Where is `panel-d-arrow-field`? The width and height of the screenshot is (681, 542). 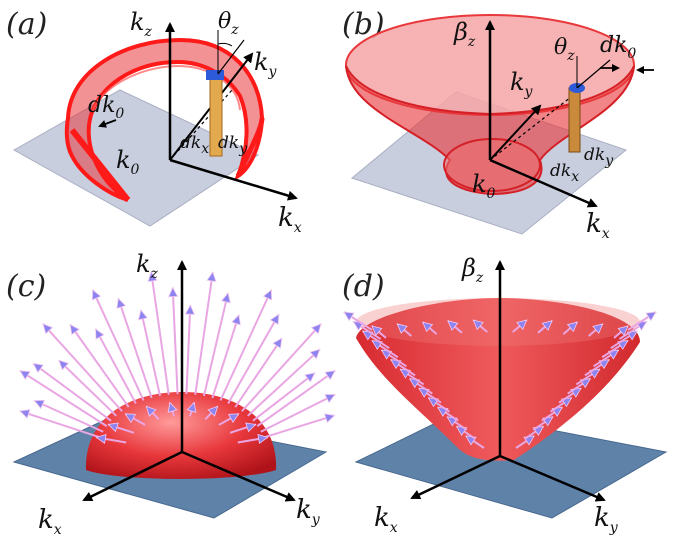
panel-d-arrow-field is located at coordinates (500, 380).